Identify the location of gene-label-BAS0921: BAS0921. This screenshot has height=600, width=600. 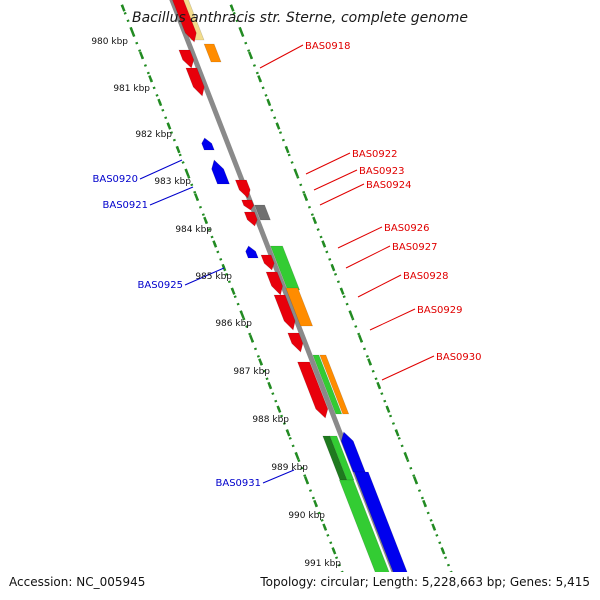
(126, 205).